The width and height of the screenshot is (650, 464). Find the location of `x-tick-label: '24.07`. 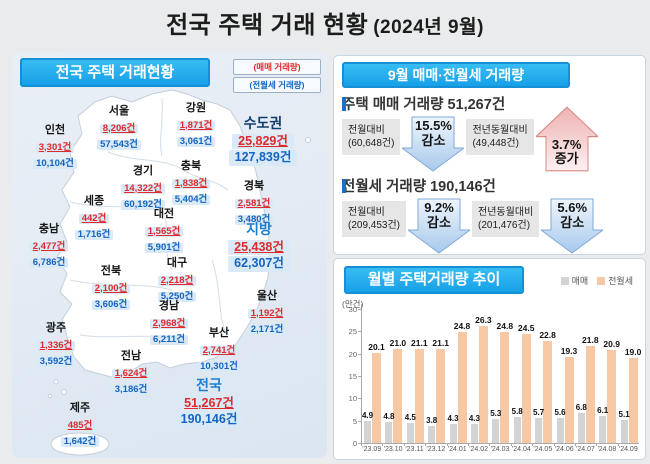

x-tick-label: '24.07 is located at coordinates (585, 449).